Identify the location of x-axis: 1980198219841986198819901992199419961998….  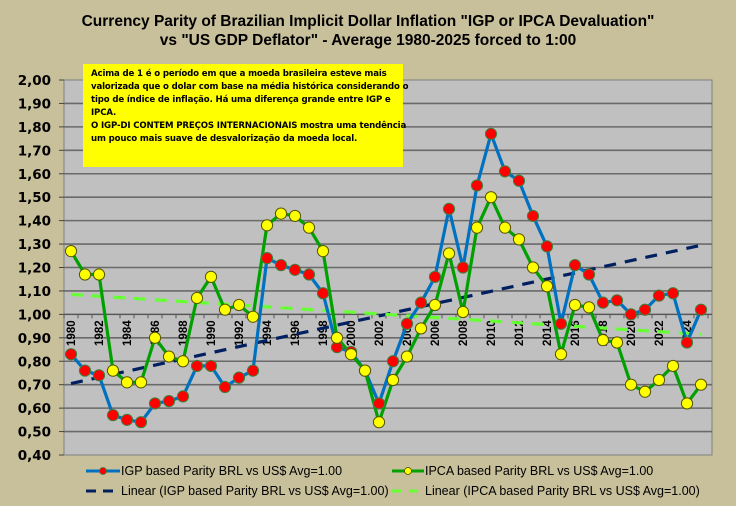
(387, 329).